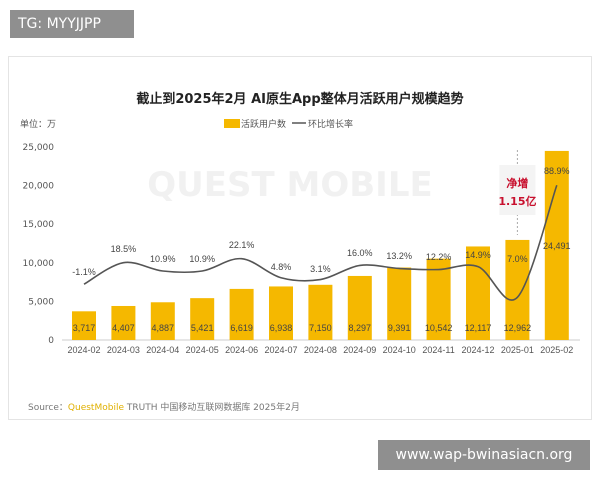  I want to click on bar-value-label: 4,407, so click(123, 328).